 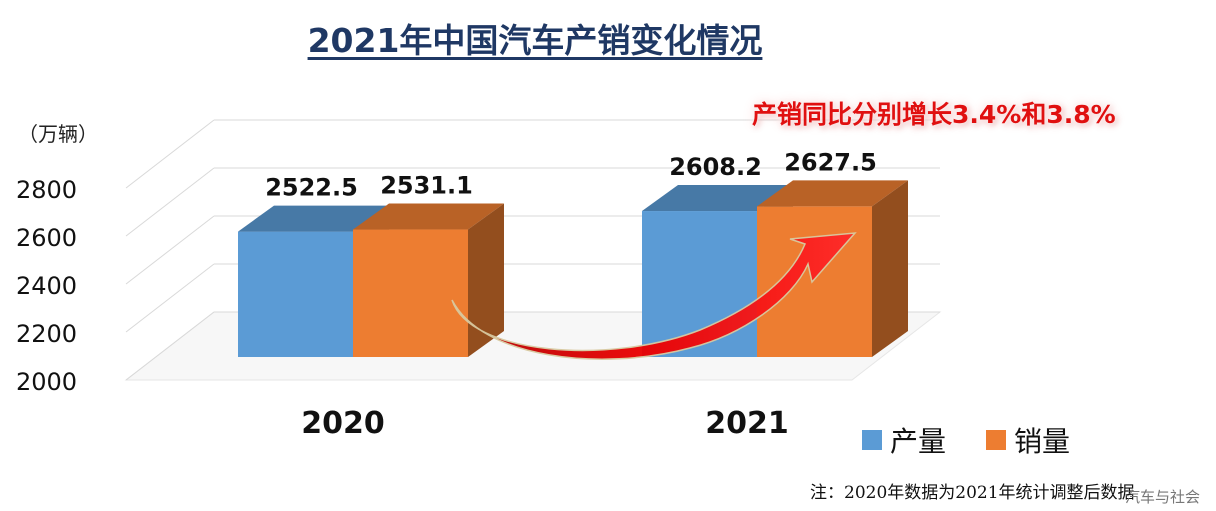 What do you see at coordinates (934, 114) in the screenshot?
I see `growth-annotation: 产销同比分别增长3.4%和3.8%` at bounding box center [934, 114].